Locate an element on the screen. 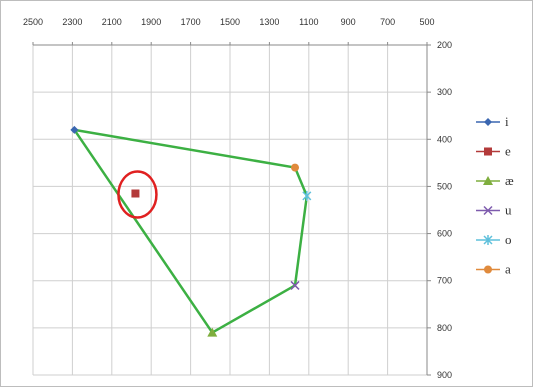 The width and height of the screenshot is (533, 387). data-point-diamond is located at coordinates (74, 129).